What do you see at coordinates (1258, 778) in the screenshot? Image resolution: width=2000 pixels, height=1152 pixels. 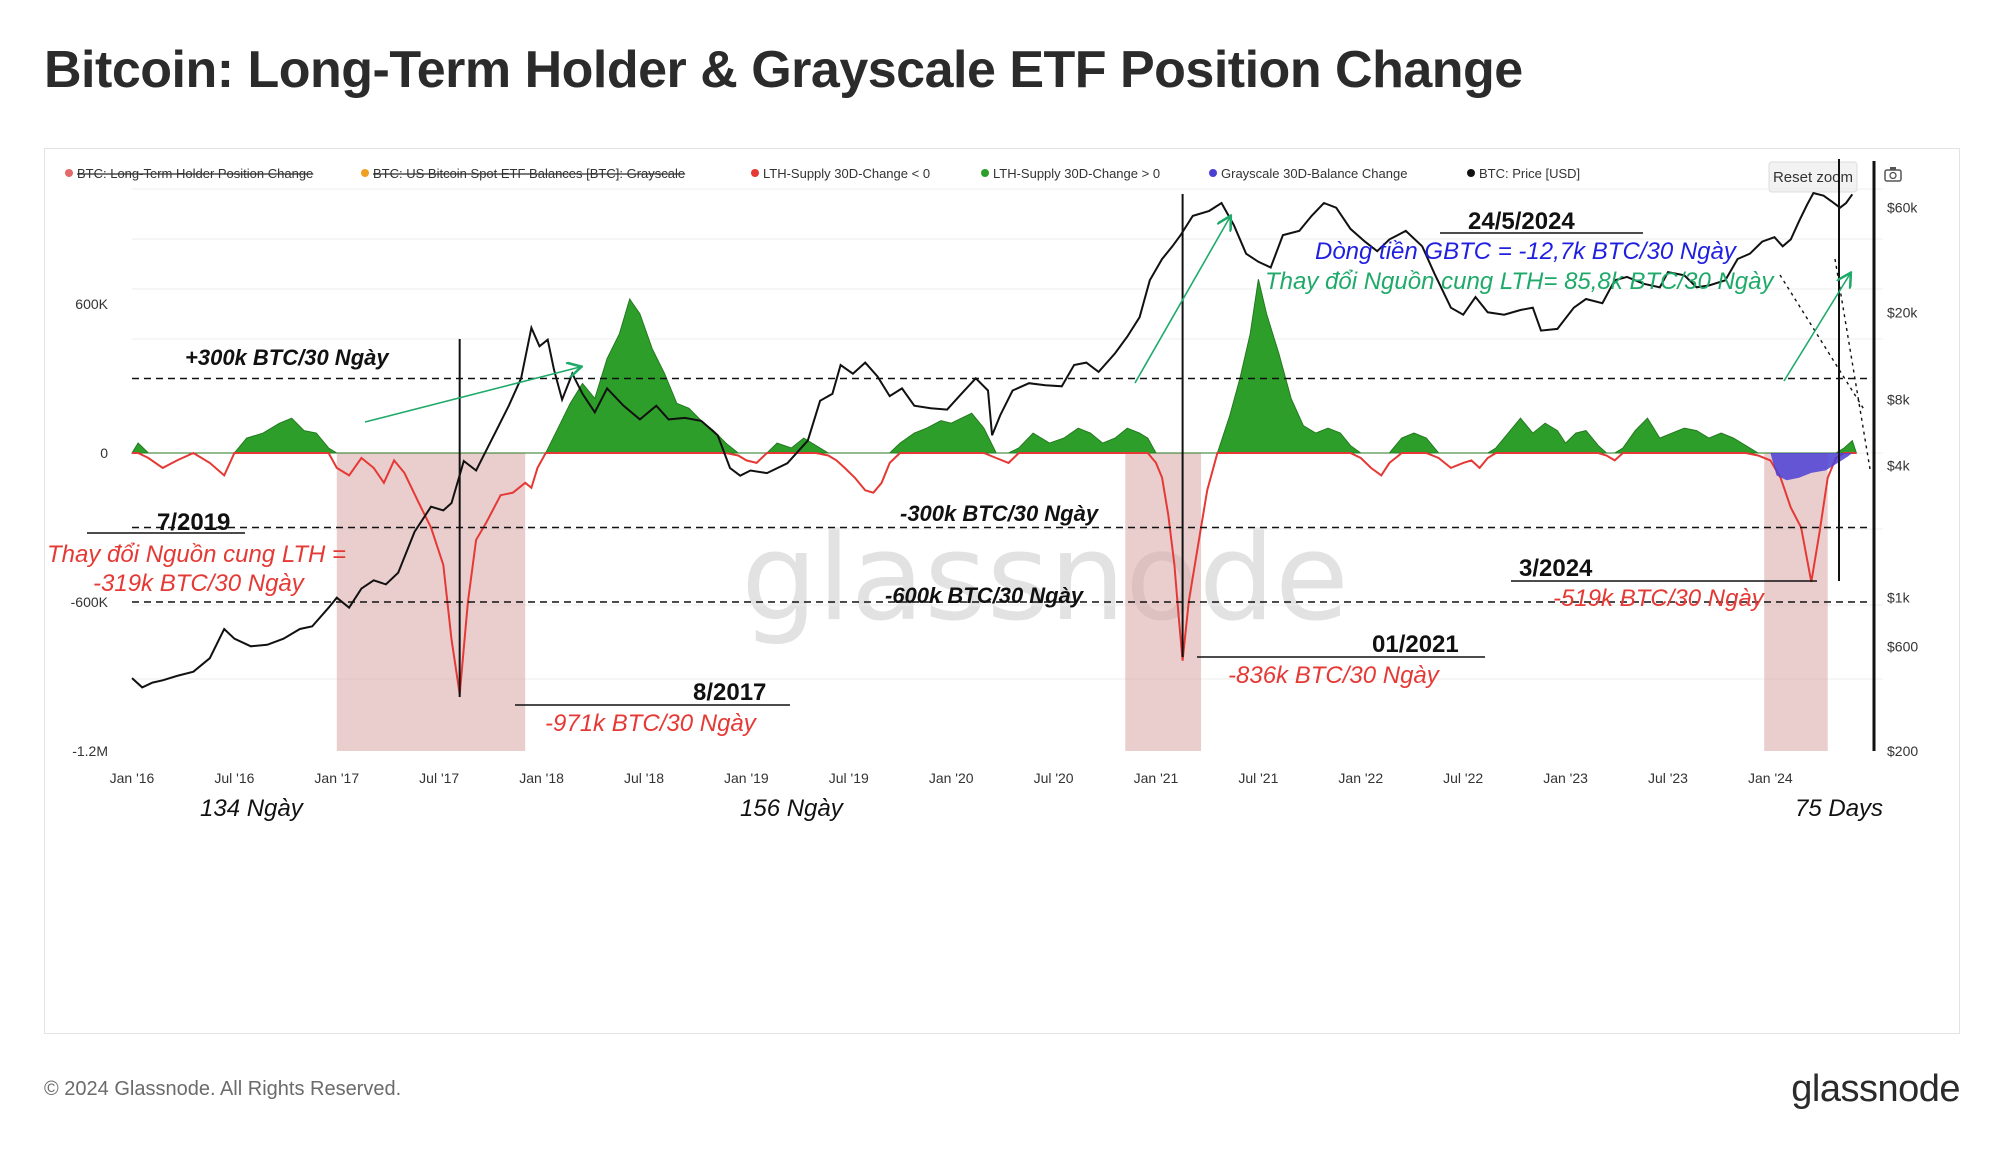 I see `x-tick-11: Jul '21` at bounding box center [1258, 778].